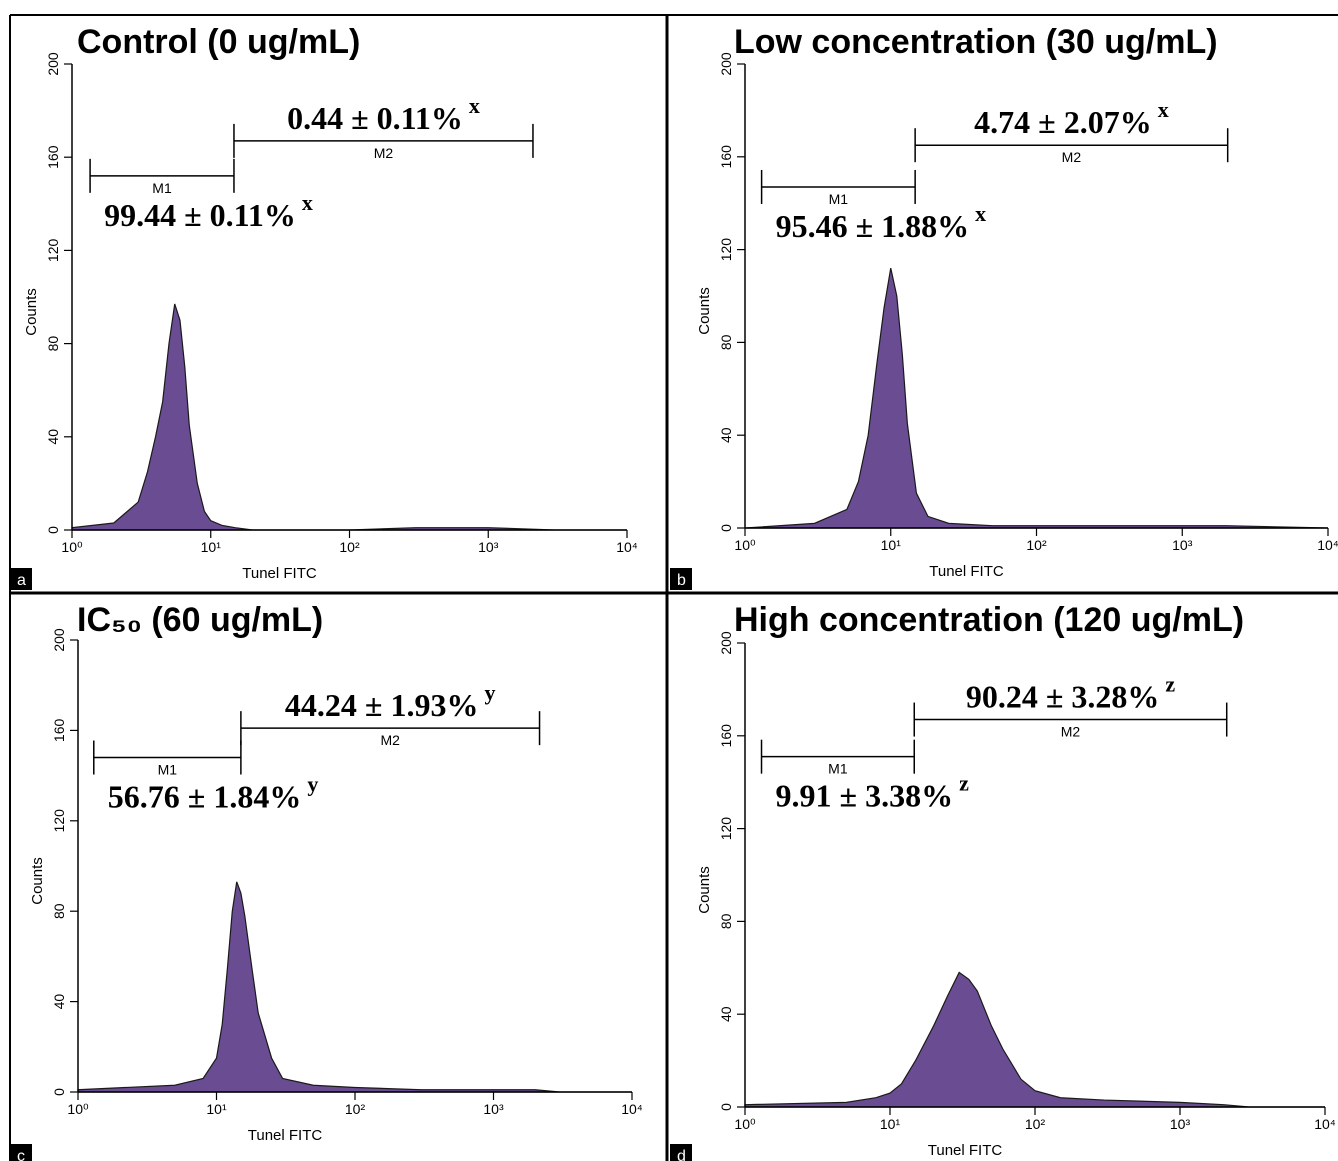 Image resolution: width=1338 pixels, height=1161 pixels. Describe the element at coordinates (873, 226) in the screenshot. I see `gate-percent-value: 95.46 ± 1.88%` at that location.